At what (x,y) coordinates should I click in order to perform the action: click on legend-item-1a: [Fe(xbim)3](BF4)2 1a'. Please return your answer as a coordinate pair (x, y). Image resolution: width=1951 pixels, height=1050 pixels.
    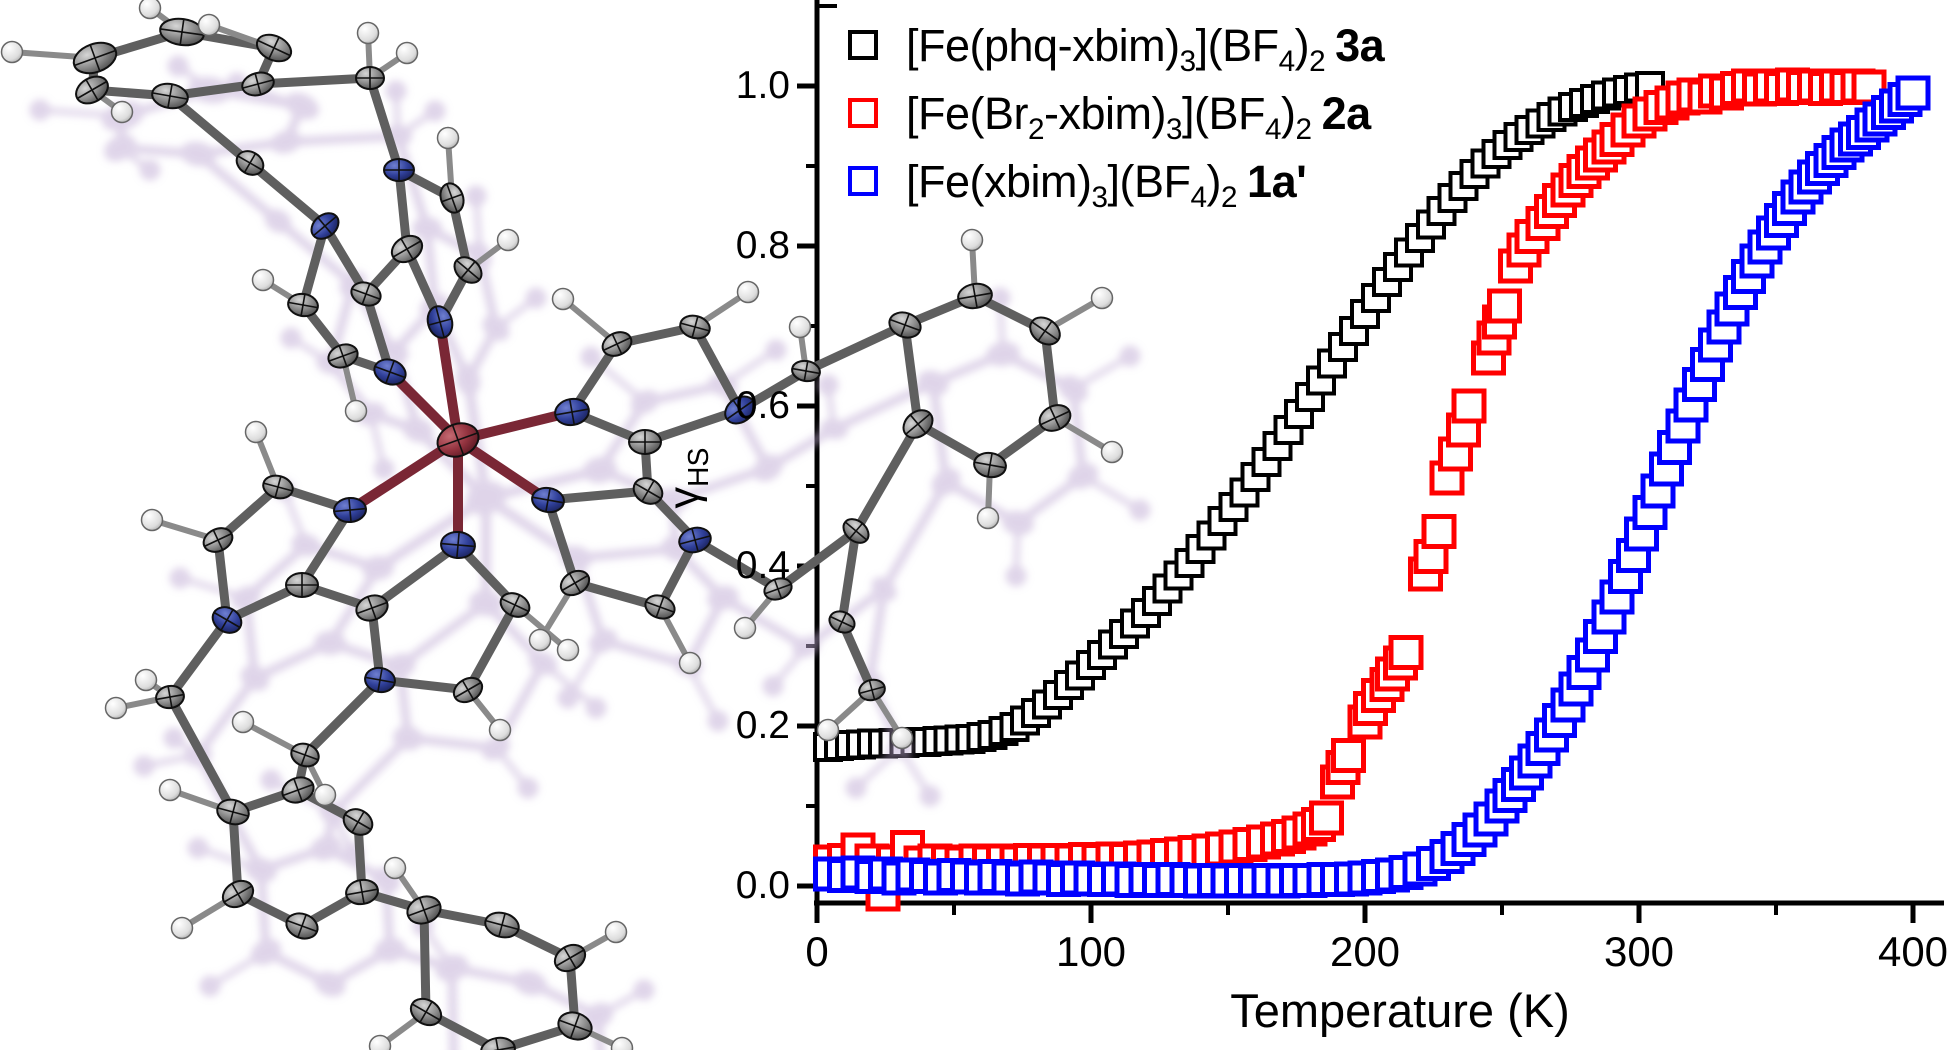
    Looking at the image, I should click on (1077, 183).